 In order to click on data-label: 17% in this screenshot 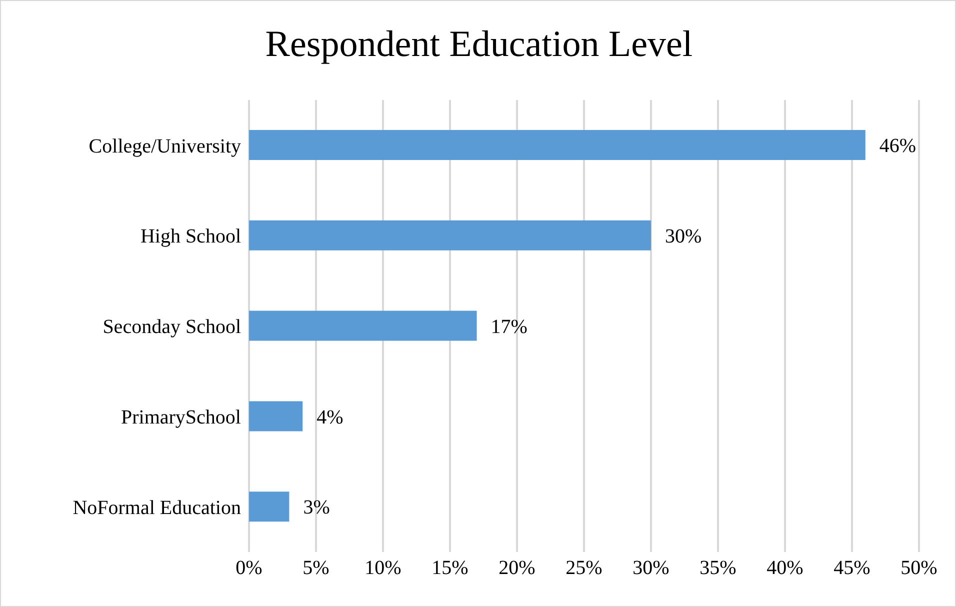, I will do `click(509, 327)`.